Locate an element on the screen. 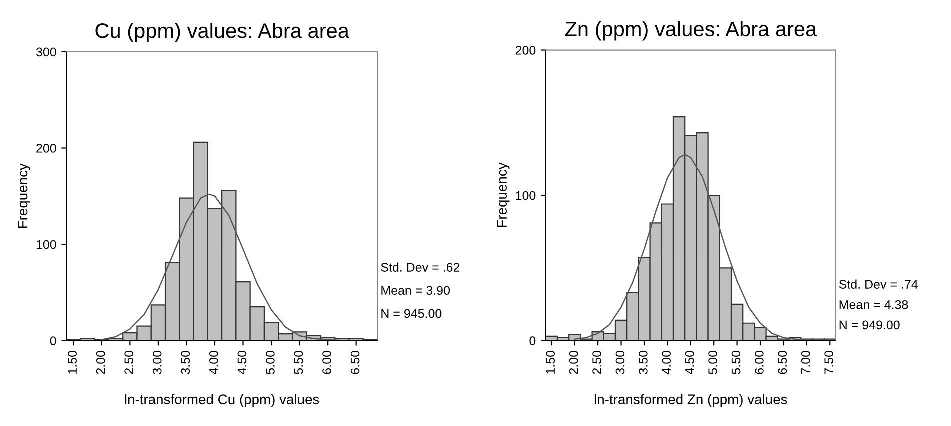 This screenshot has height=426, width=951. text: Mean = 3.90 is located at coordinates (416, 291).